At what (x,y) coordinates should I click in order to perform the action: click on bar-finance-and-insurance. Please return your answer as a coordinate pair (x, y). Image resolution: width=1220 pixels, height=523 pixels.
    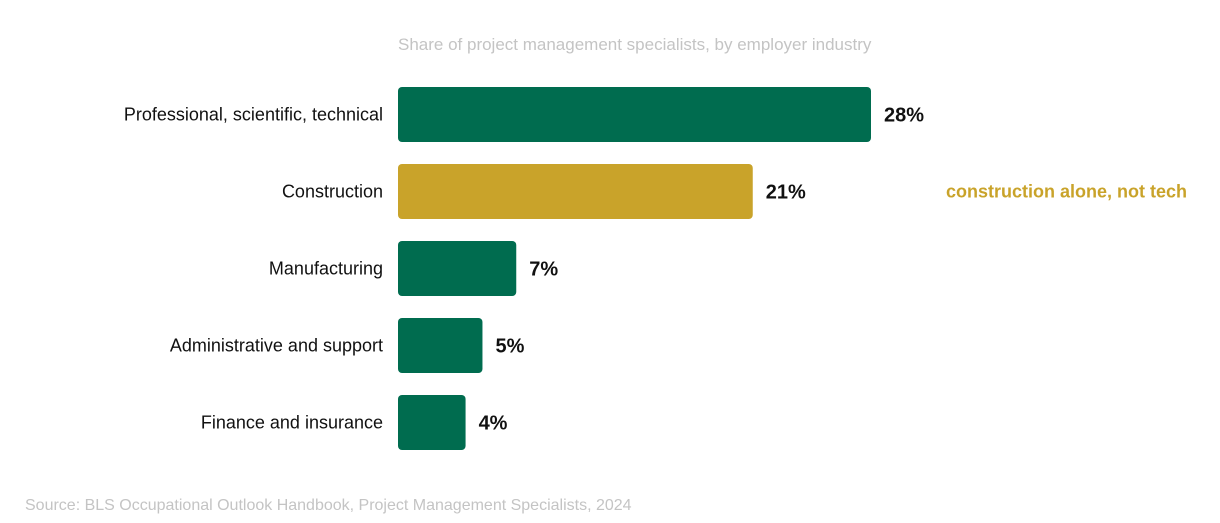
    Looking at the image, I should click on (432, 422).